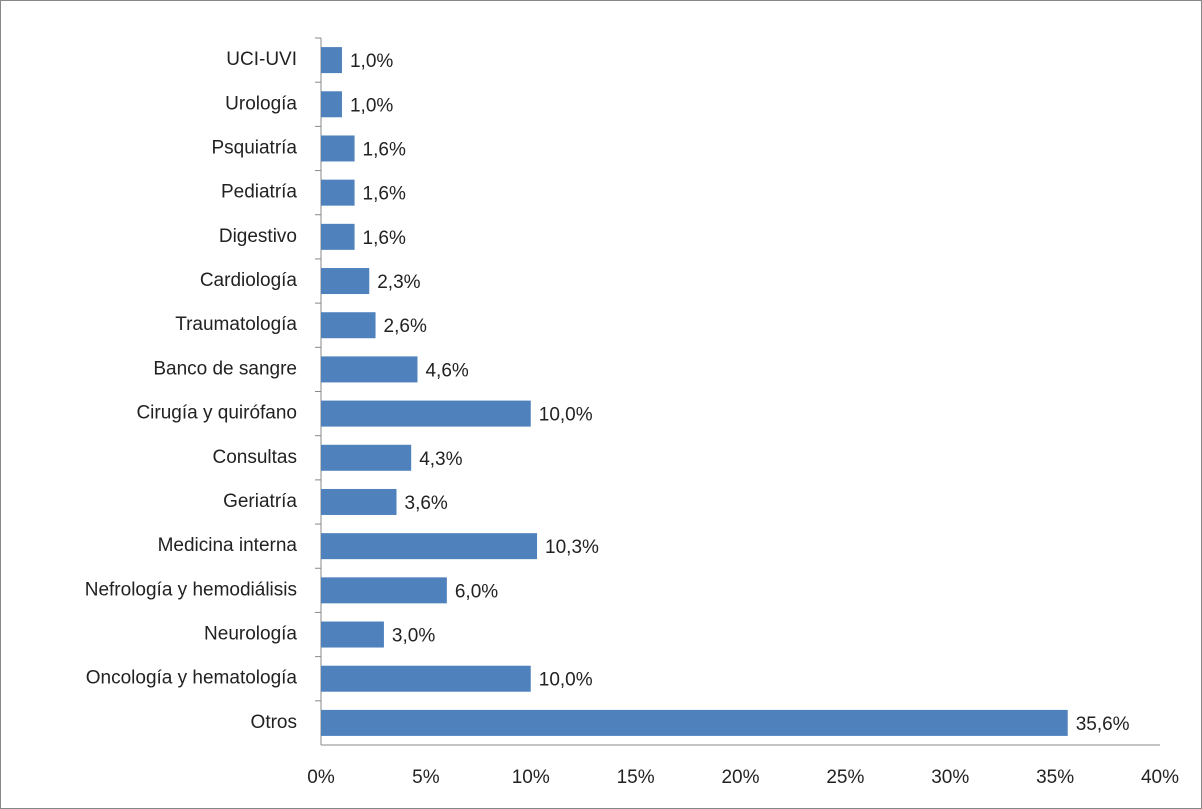  What do you see at coordinates (250, 634) in the screenshot?
I see `y-tick-label: Neurología` at bounding box center [250, 634].